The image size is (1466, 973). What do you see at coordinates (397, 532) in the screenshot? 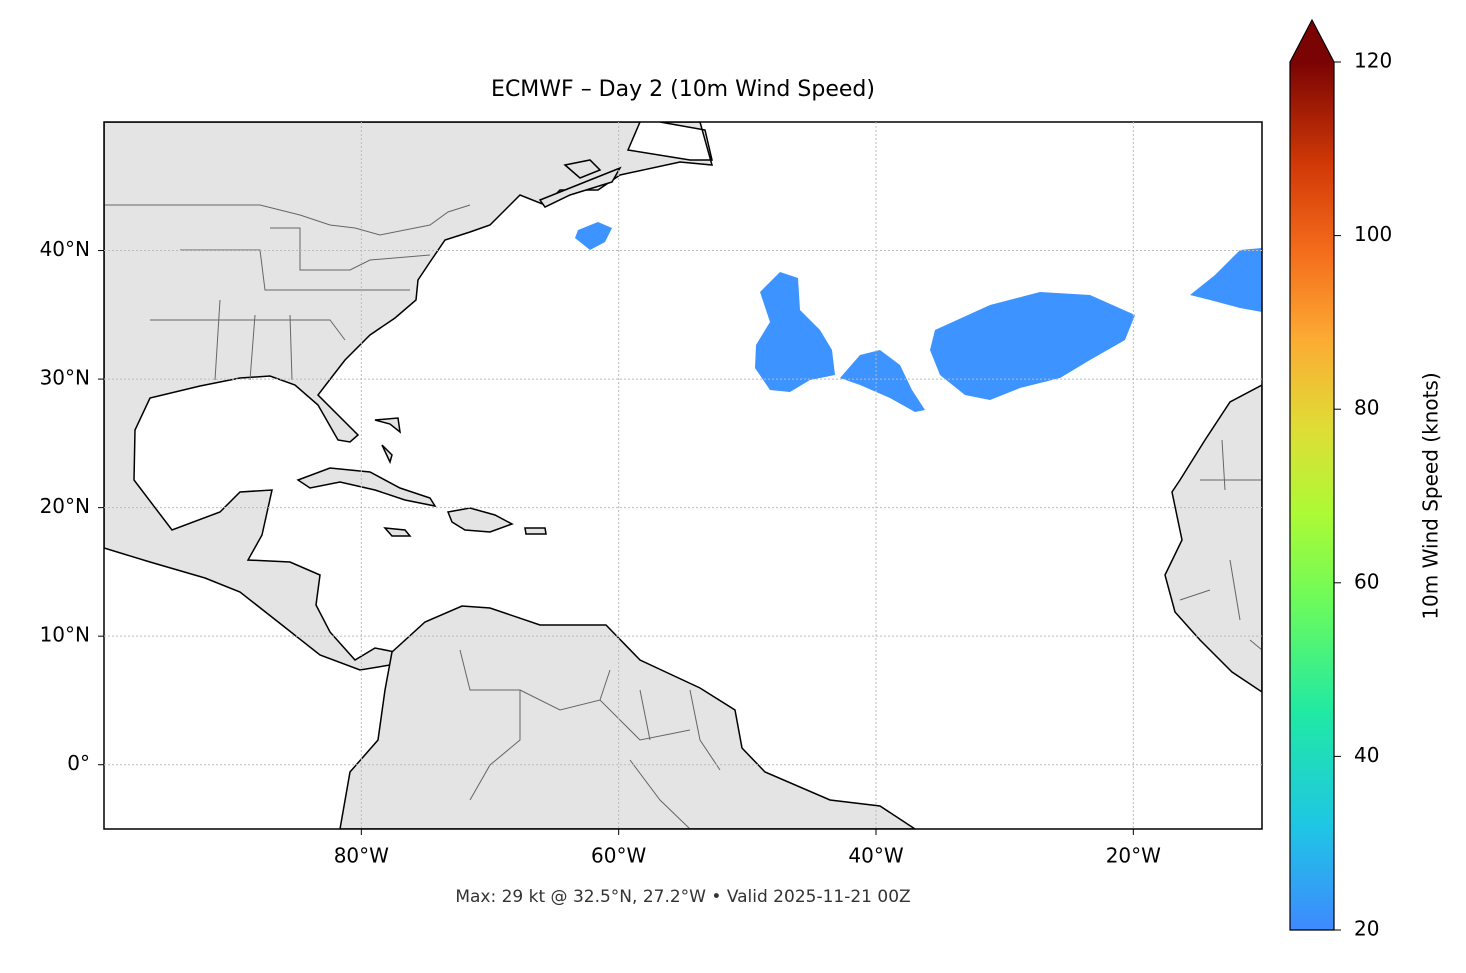
I see `jamaica` at bounding box center [397, 532].